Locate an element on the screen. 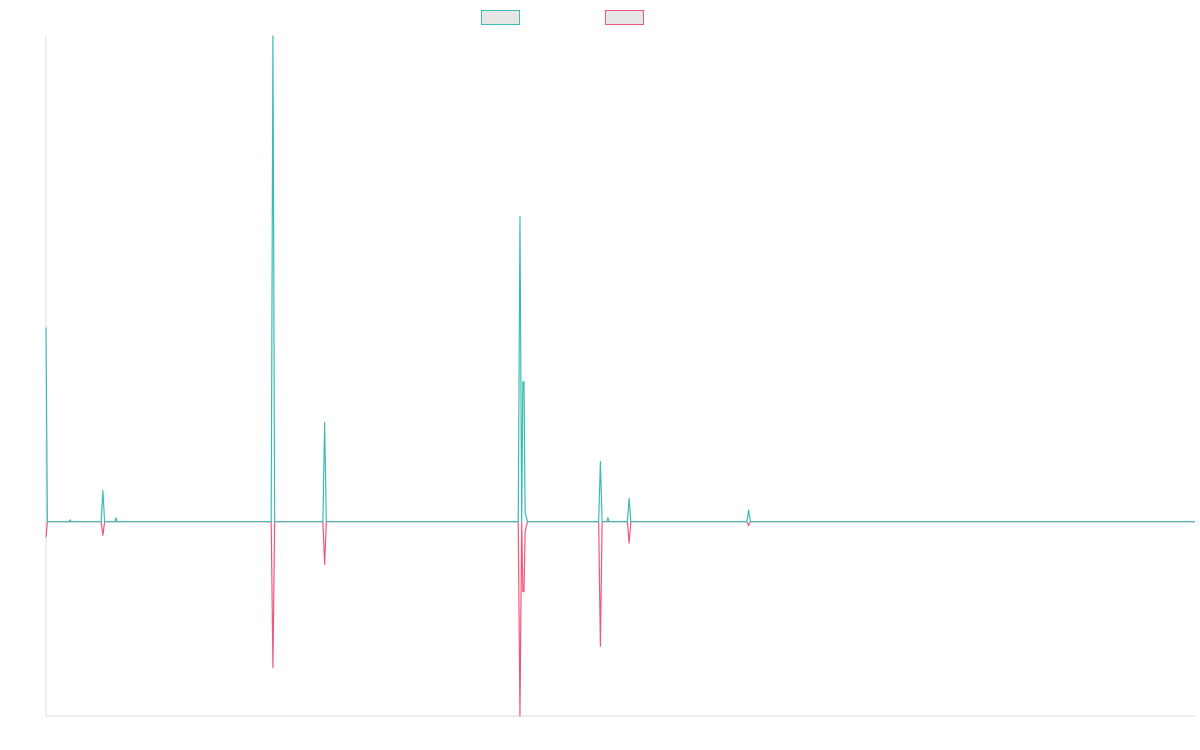 Image resolution: width=1200 pixels, height=750 pixels. legend-swatch-teal is located at coordinates (500, 17).